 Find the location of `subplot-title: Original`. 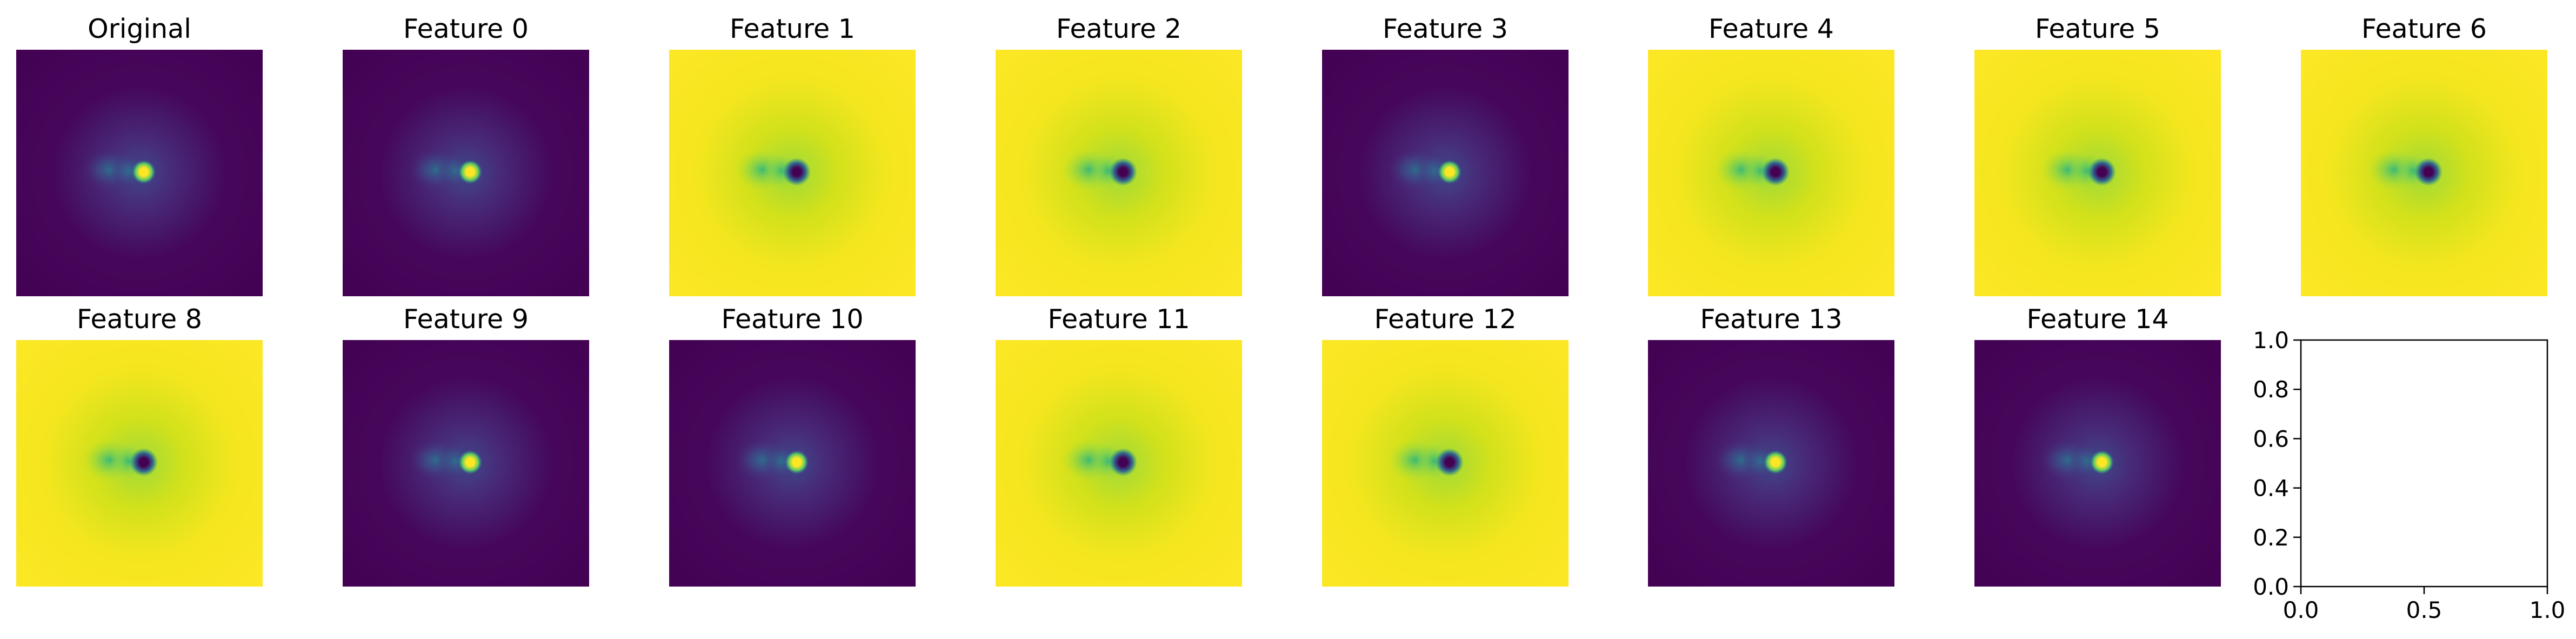

subplot-title: Original is located at coordinates (139, 29).